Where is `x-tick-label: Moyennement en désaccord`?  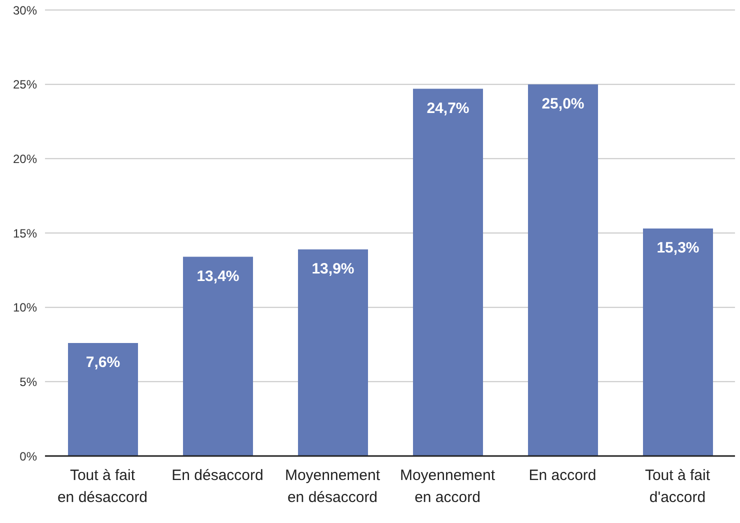 x-tick-label: Moyennement en désaccord is located at coordinates (332, 486).